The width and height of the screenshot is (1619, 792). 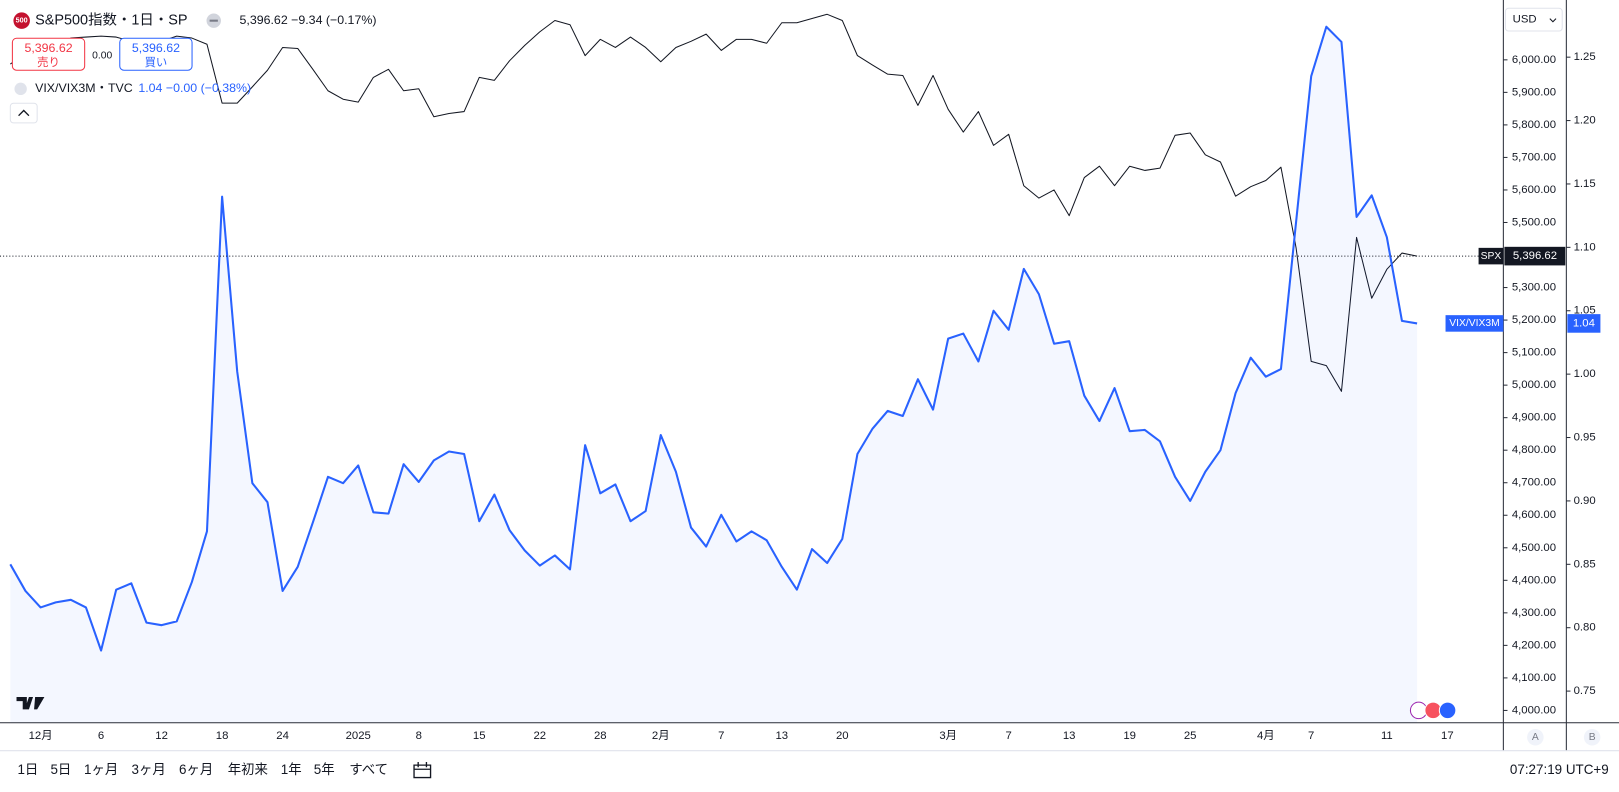 I want to click on date-range-icon, so click(x=422, y=770).